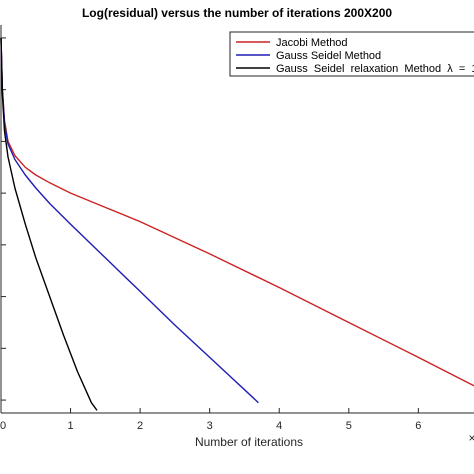 The width and height of the screenshot is (474, 474). What do you see at coordinates (210, 426) in the screenshot?
I see `x-tick-label: 3` at bounding box center [210, 426].